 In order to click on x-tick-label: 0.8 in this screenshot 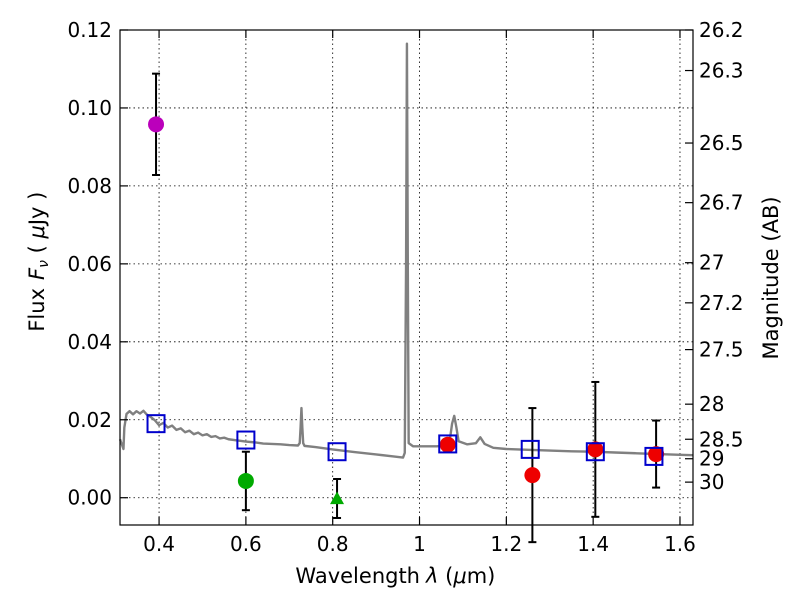, I will do `click(333, 544)`.